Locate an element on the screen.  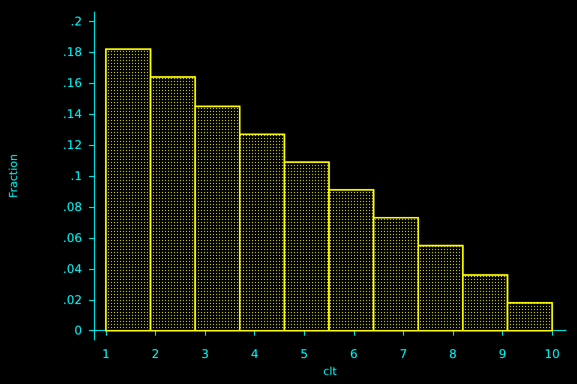
x-tick-label: 1 is located at coordinates (106, 354).